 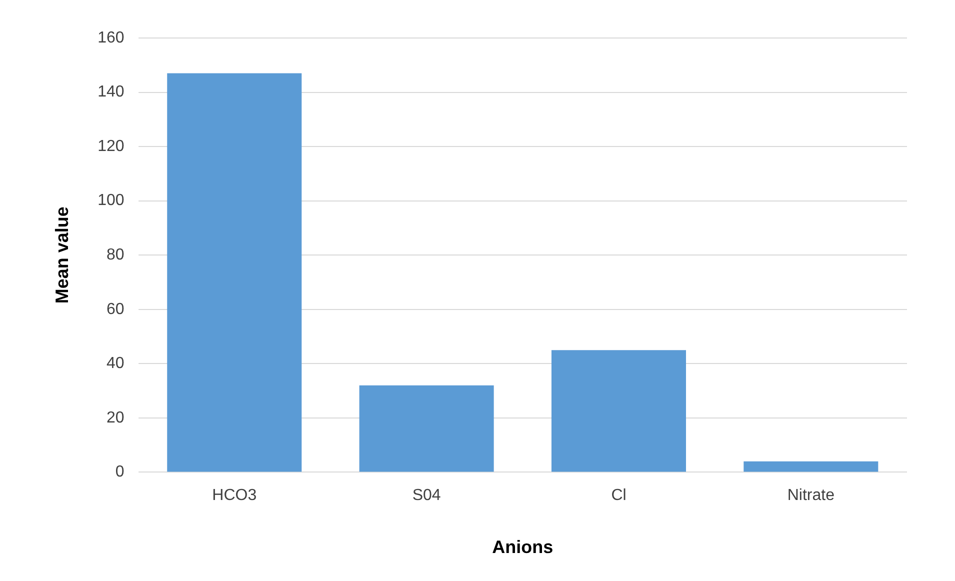 I want to click on y-tick-label: 100, so click(x=111, y=201).